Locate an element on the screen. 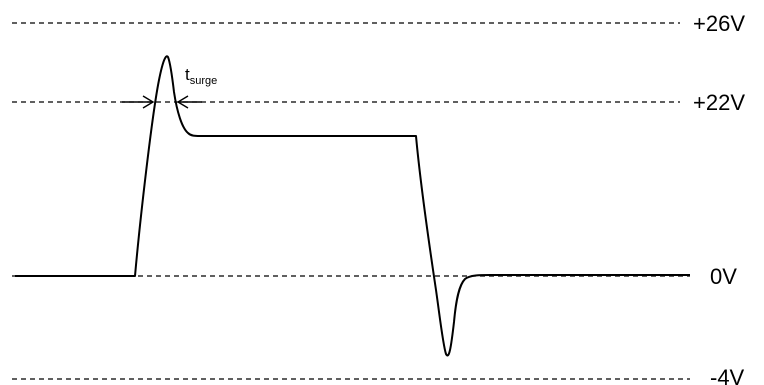 The height and width of the screenshot is (385, 764). surge-duration-arrows is located at coordinates (162, 102).